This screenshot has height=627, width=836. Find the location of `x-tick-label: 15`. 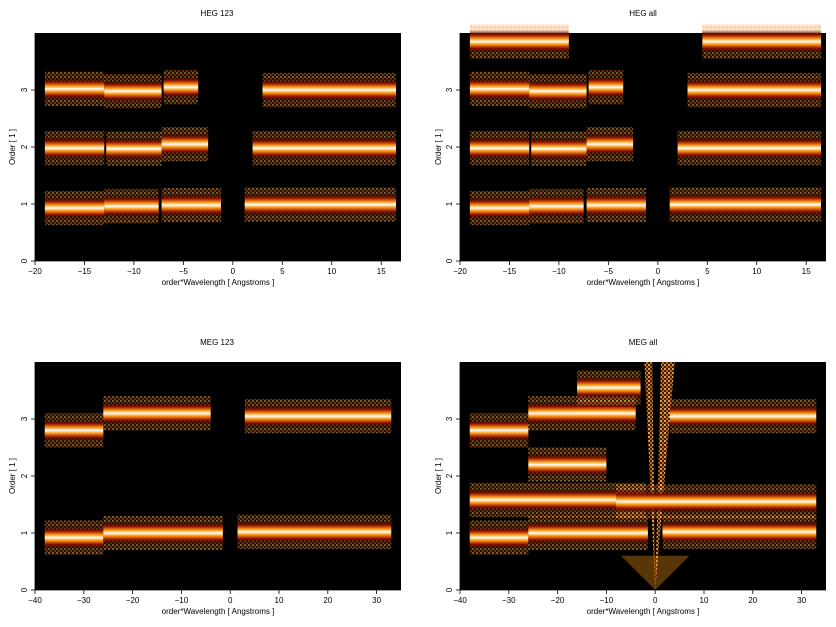

x-tick-label: 15 is located at coordinates (806, 271).